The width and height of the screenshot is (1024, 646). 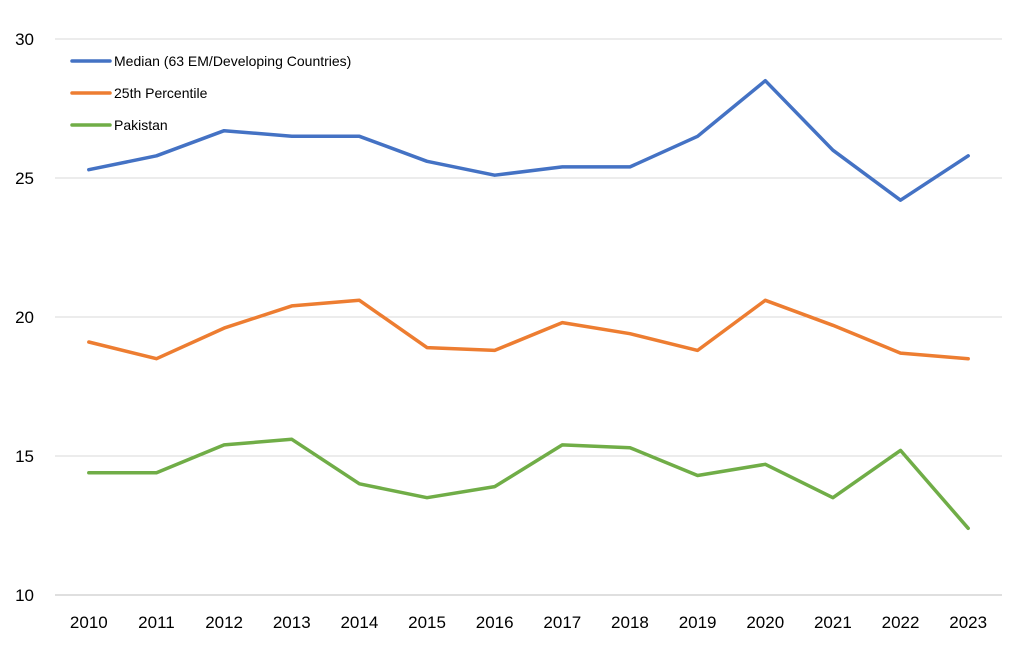 What do you see at coordinates (24, 456) in the screenshot?
I see `y-tick-label: 15` at bounding box center [24, 456].